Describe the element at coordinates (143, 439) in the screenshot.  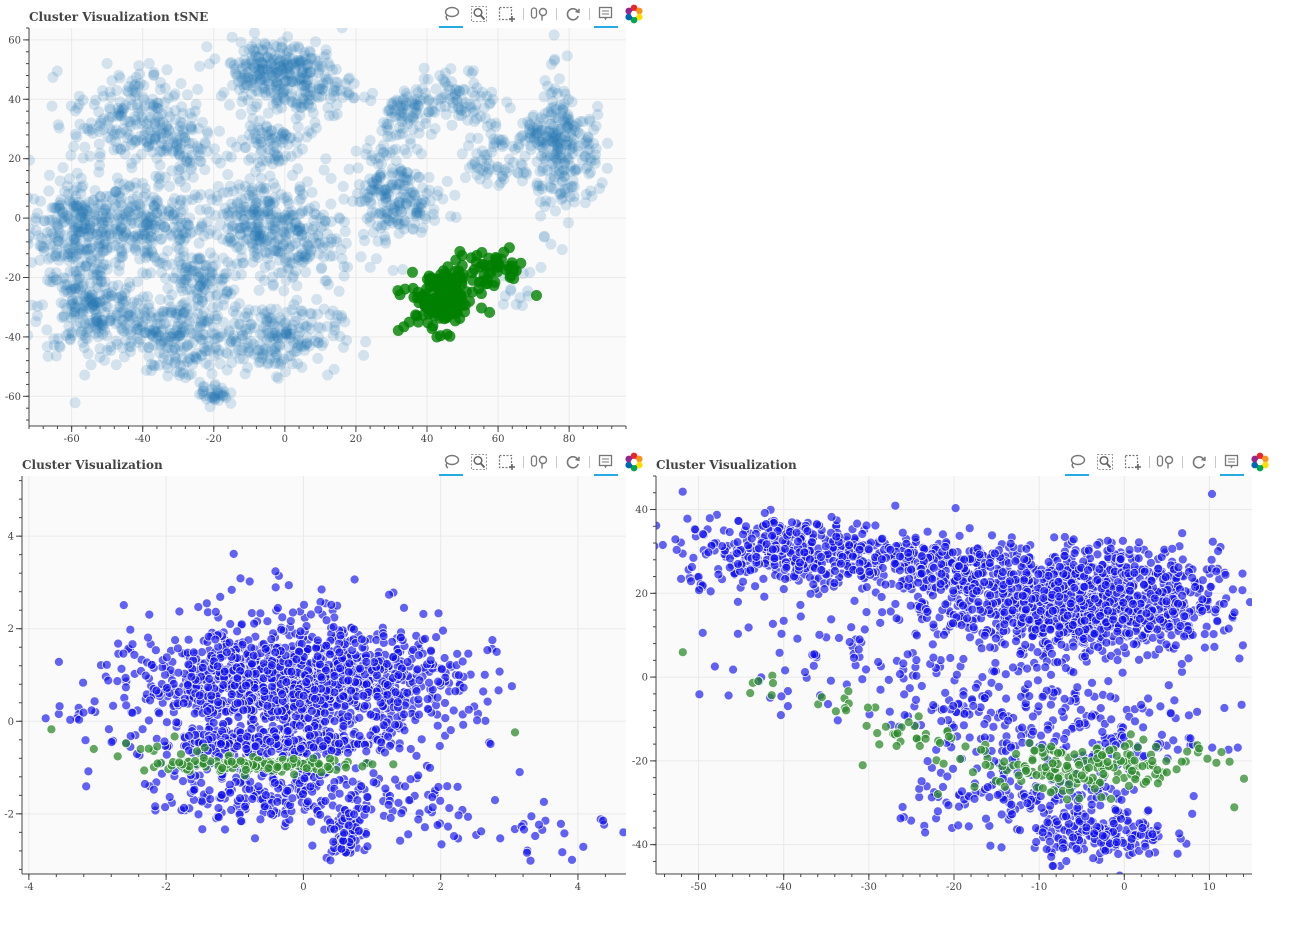
I see `x-tick-label: -40` at that location.